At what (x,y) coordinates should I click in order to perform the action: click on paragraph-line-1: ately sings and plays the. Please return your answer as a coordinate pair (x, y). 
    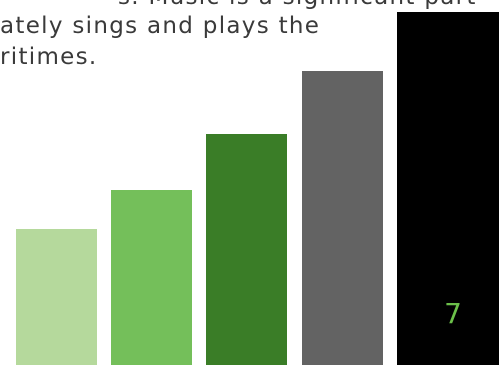
    Looking at the image, I should click on (160, 26).